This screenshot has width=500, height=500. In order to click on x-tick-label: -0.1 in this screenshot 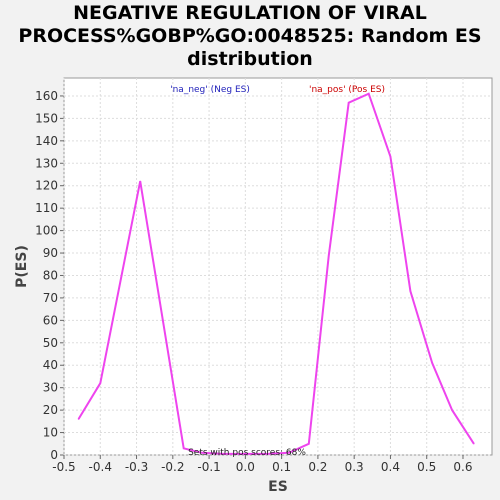, I will do `click(208, 467)`.